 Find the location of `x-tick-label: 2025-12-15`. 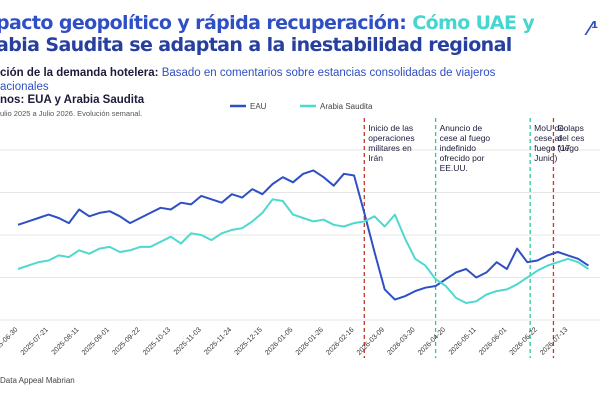

x-tick-label: 2025-12-15 is located at coordinates (249, 341).